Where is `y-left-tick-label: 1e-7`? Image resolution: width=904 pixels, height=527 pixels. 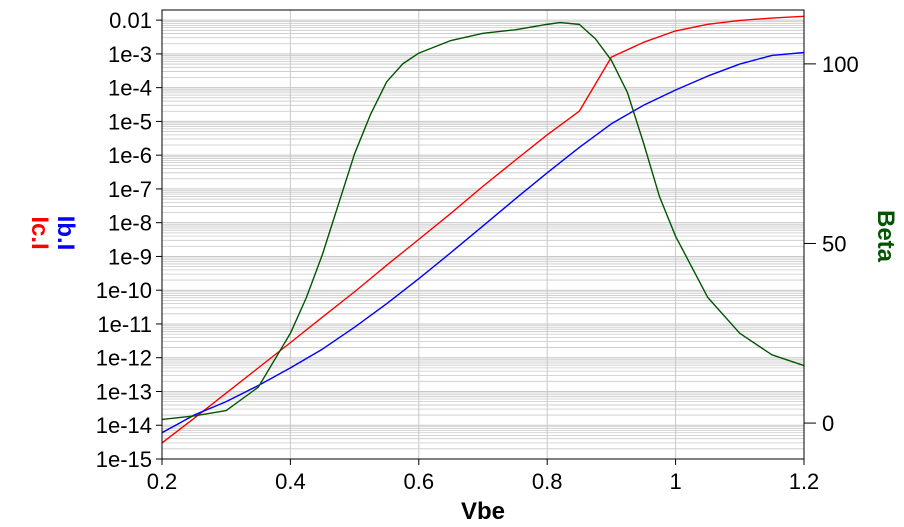 y-left-tick-label: 1e-7 is located at coordinates (130, 189).